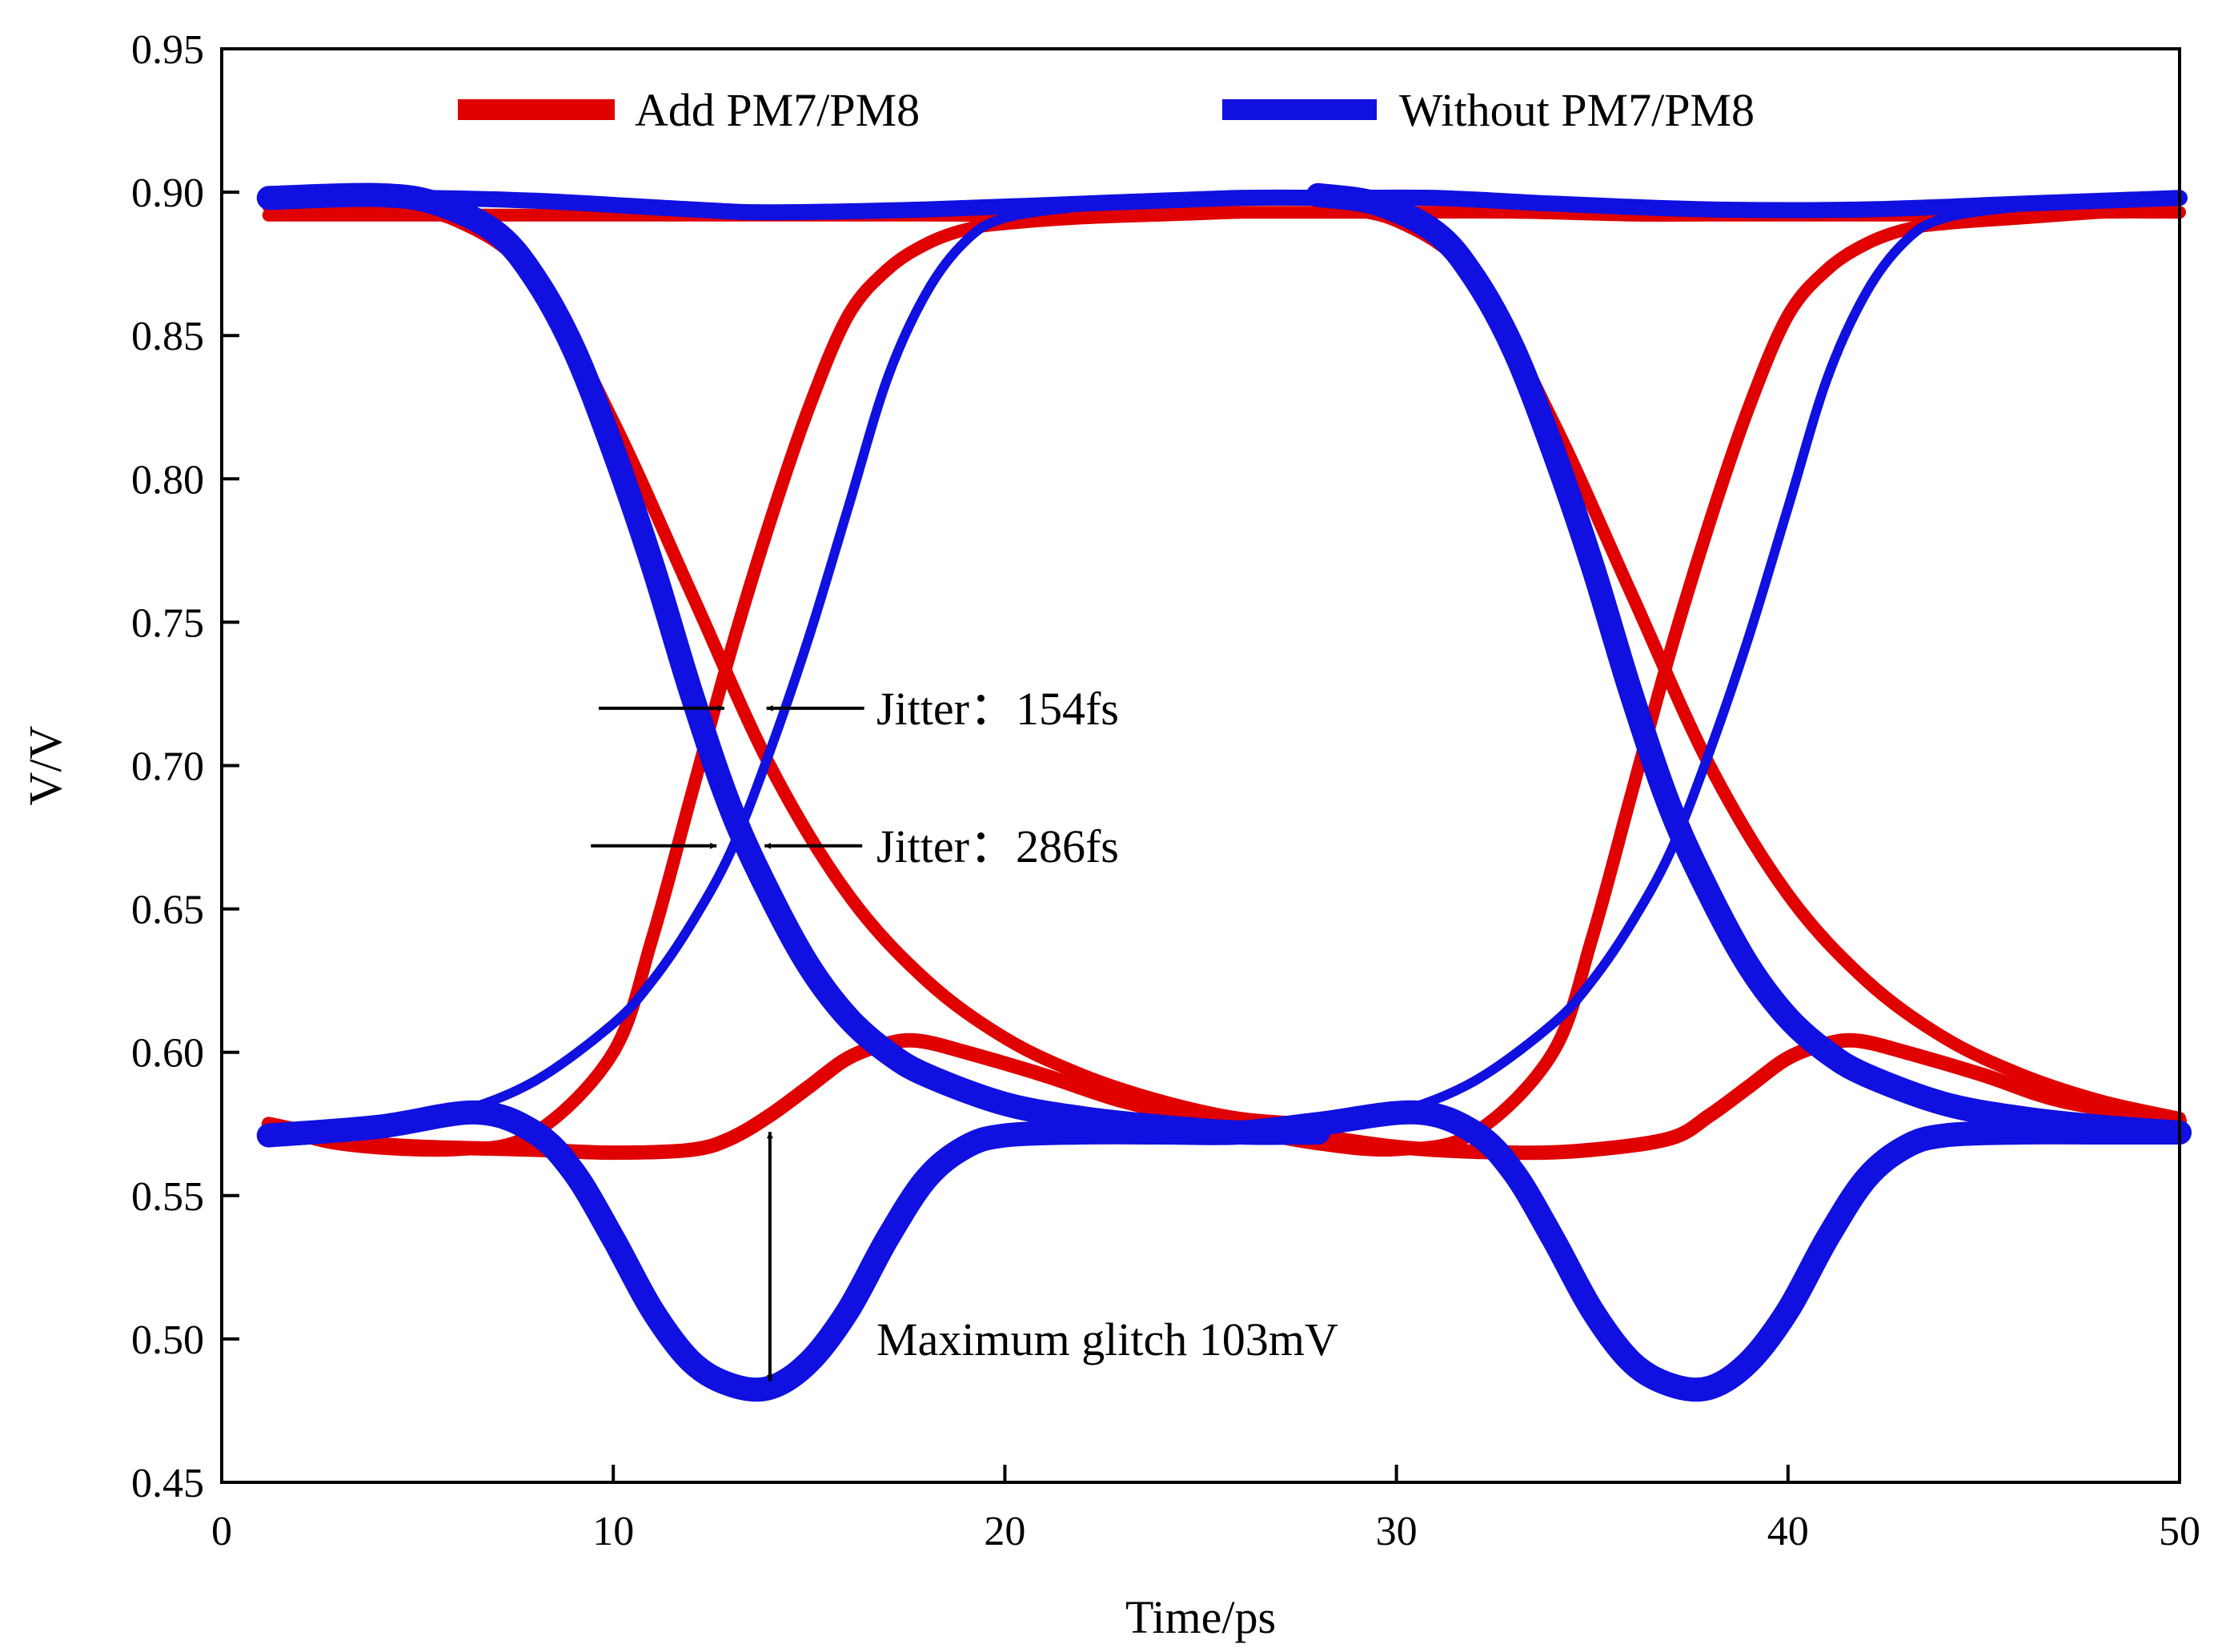 The height and width of the screenshot is (1652, 2222). Describe the element at coordinates (998, 846) in the screenshot. I see `jitter-286fs-label: Jitter：286fs` at that location.